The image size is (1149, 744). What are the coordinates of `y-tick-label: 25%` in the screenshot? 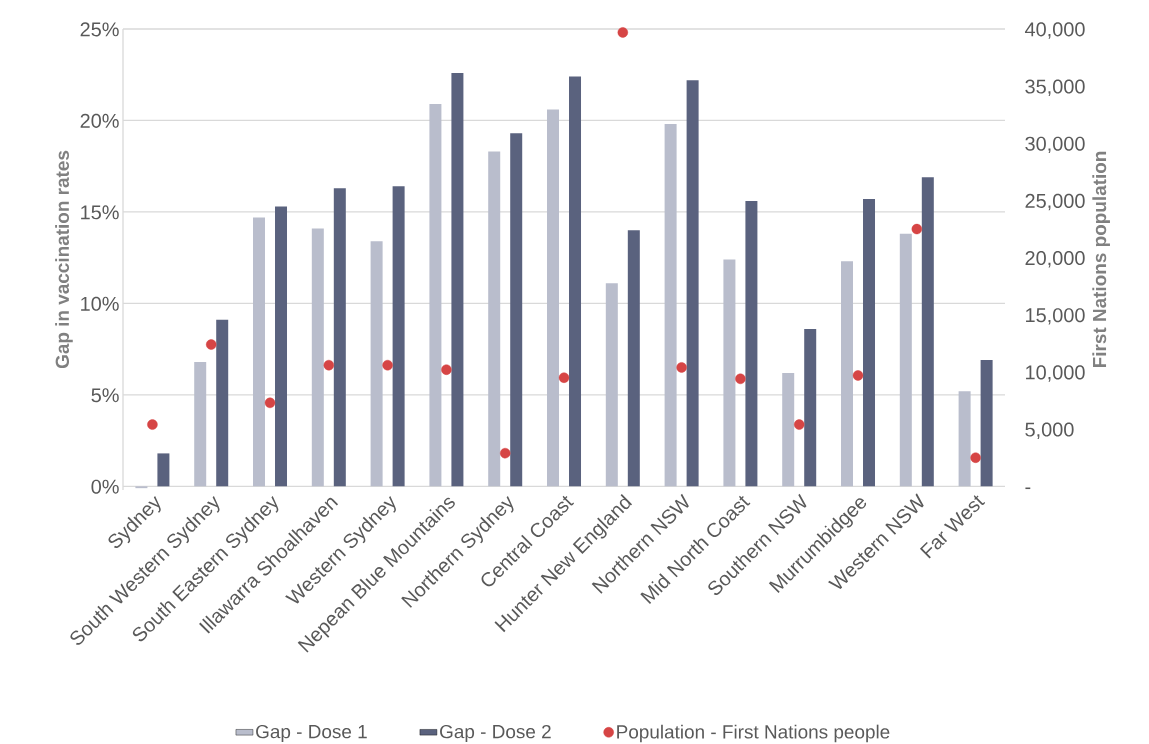 It's located at (99, 29).